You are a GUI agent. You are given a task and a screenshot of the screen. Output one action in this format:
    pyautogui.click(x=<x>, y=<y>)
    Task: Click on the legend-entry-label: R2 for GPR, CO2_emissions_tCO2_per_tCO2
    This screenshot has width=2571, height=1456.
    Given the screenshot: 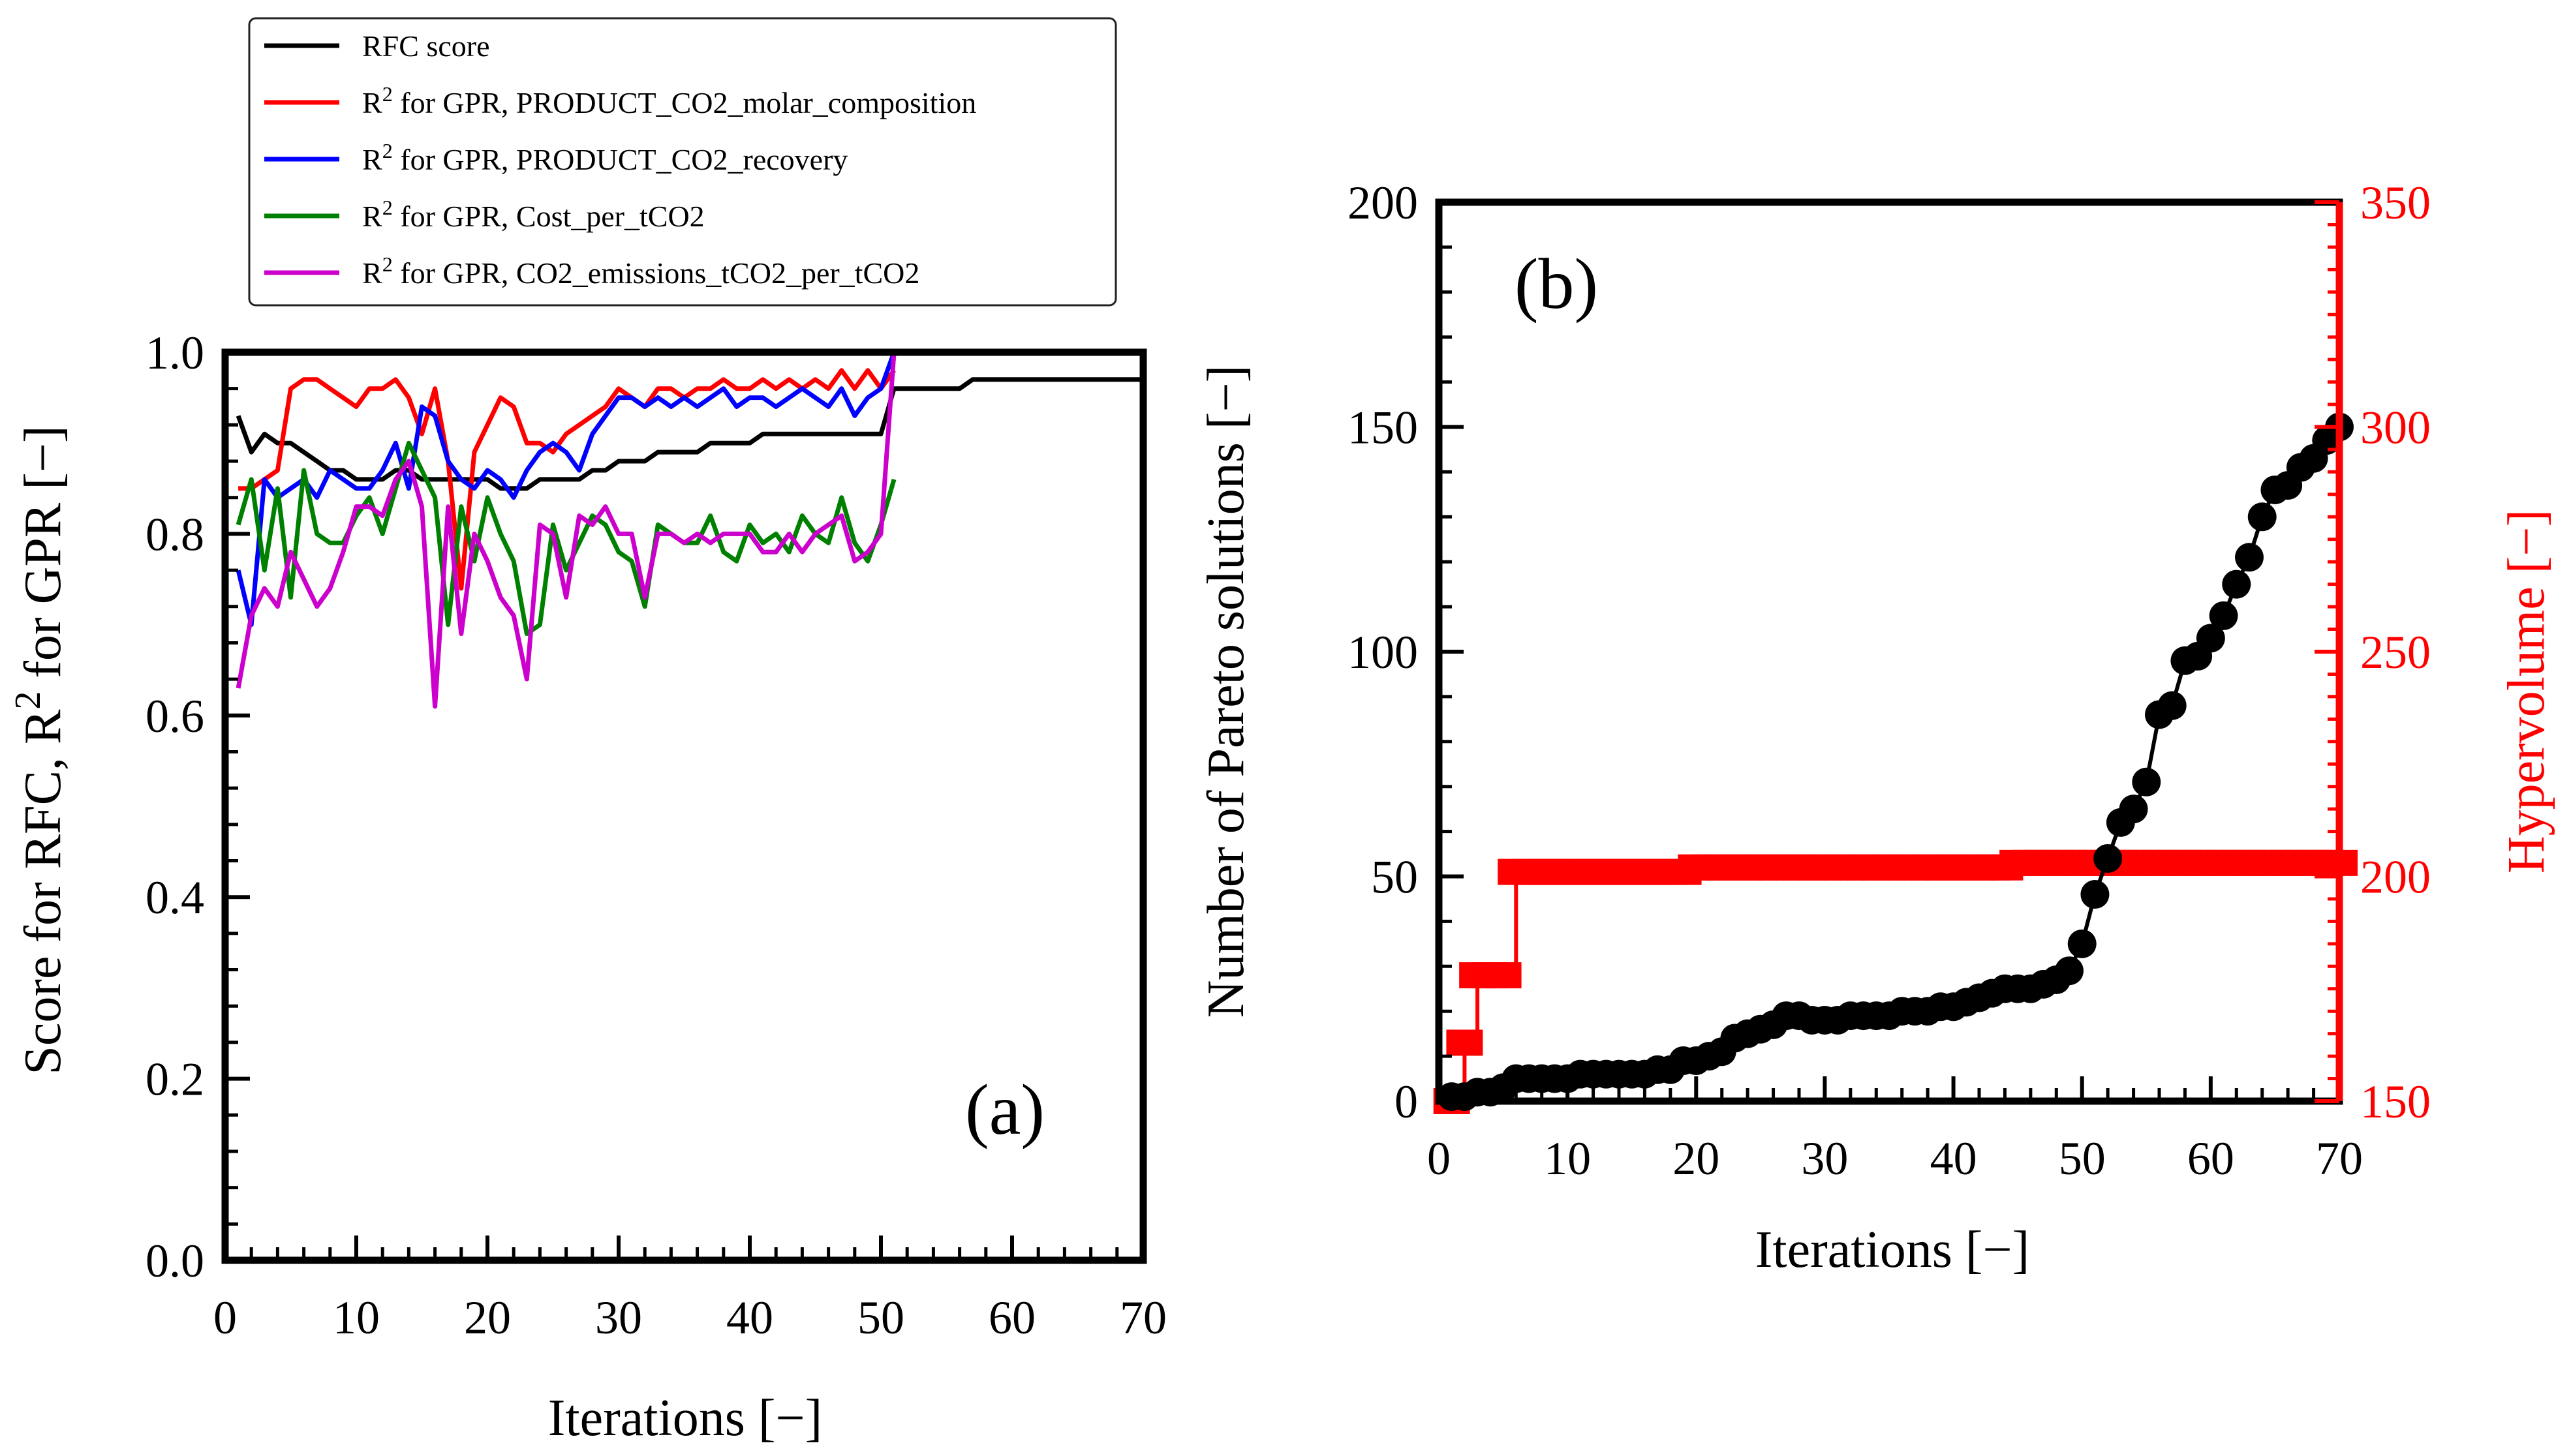 What is the action you would take?
    pyautogui.click(x=640, y=271)
    